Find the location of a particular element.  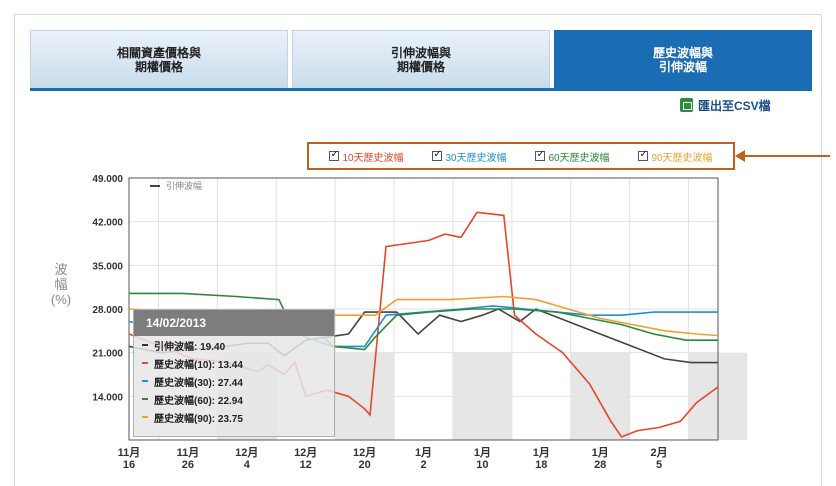

tab-implied-vol-option-price: 引伸波幅與 期權價格 is located at coordinates (421, 59).